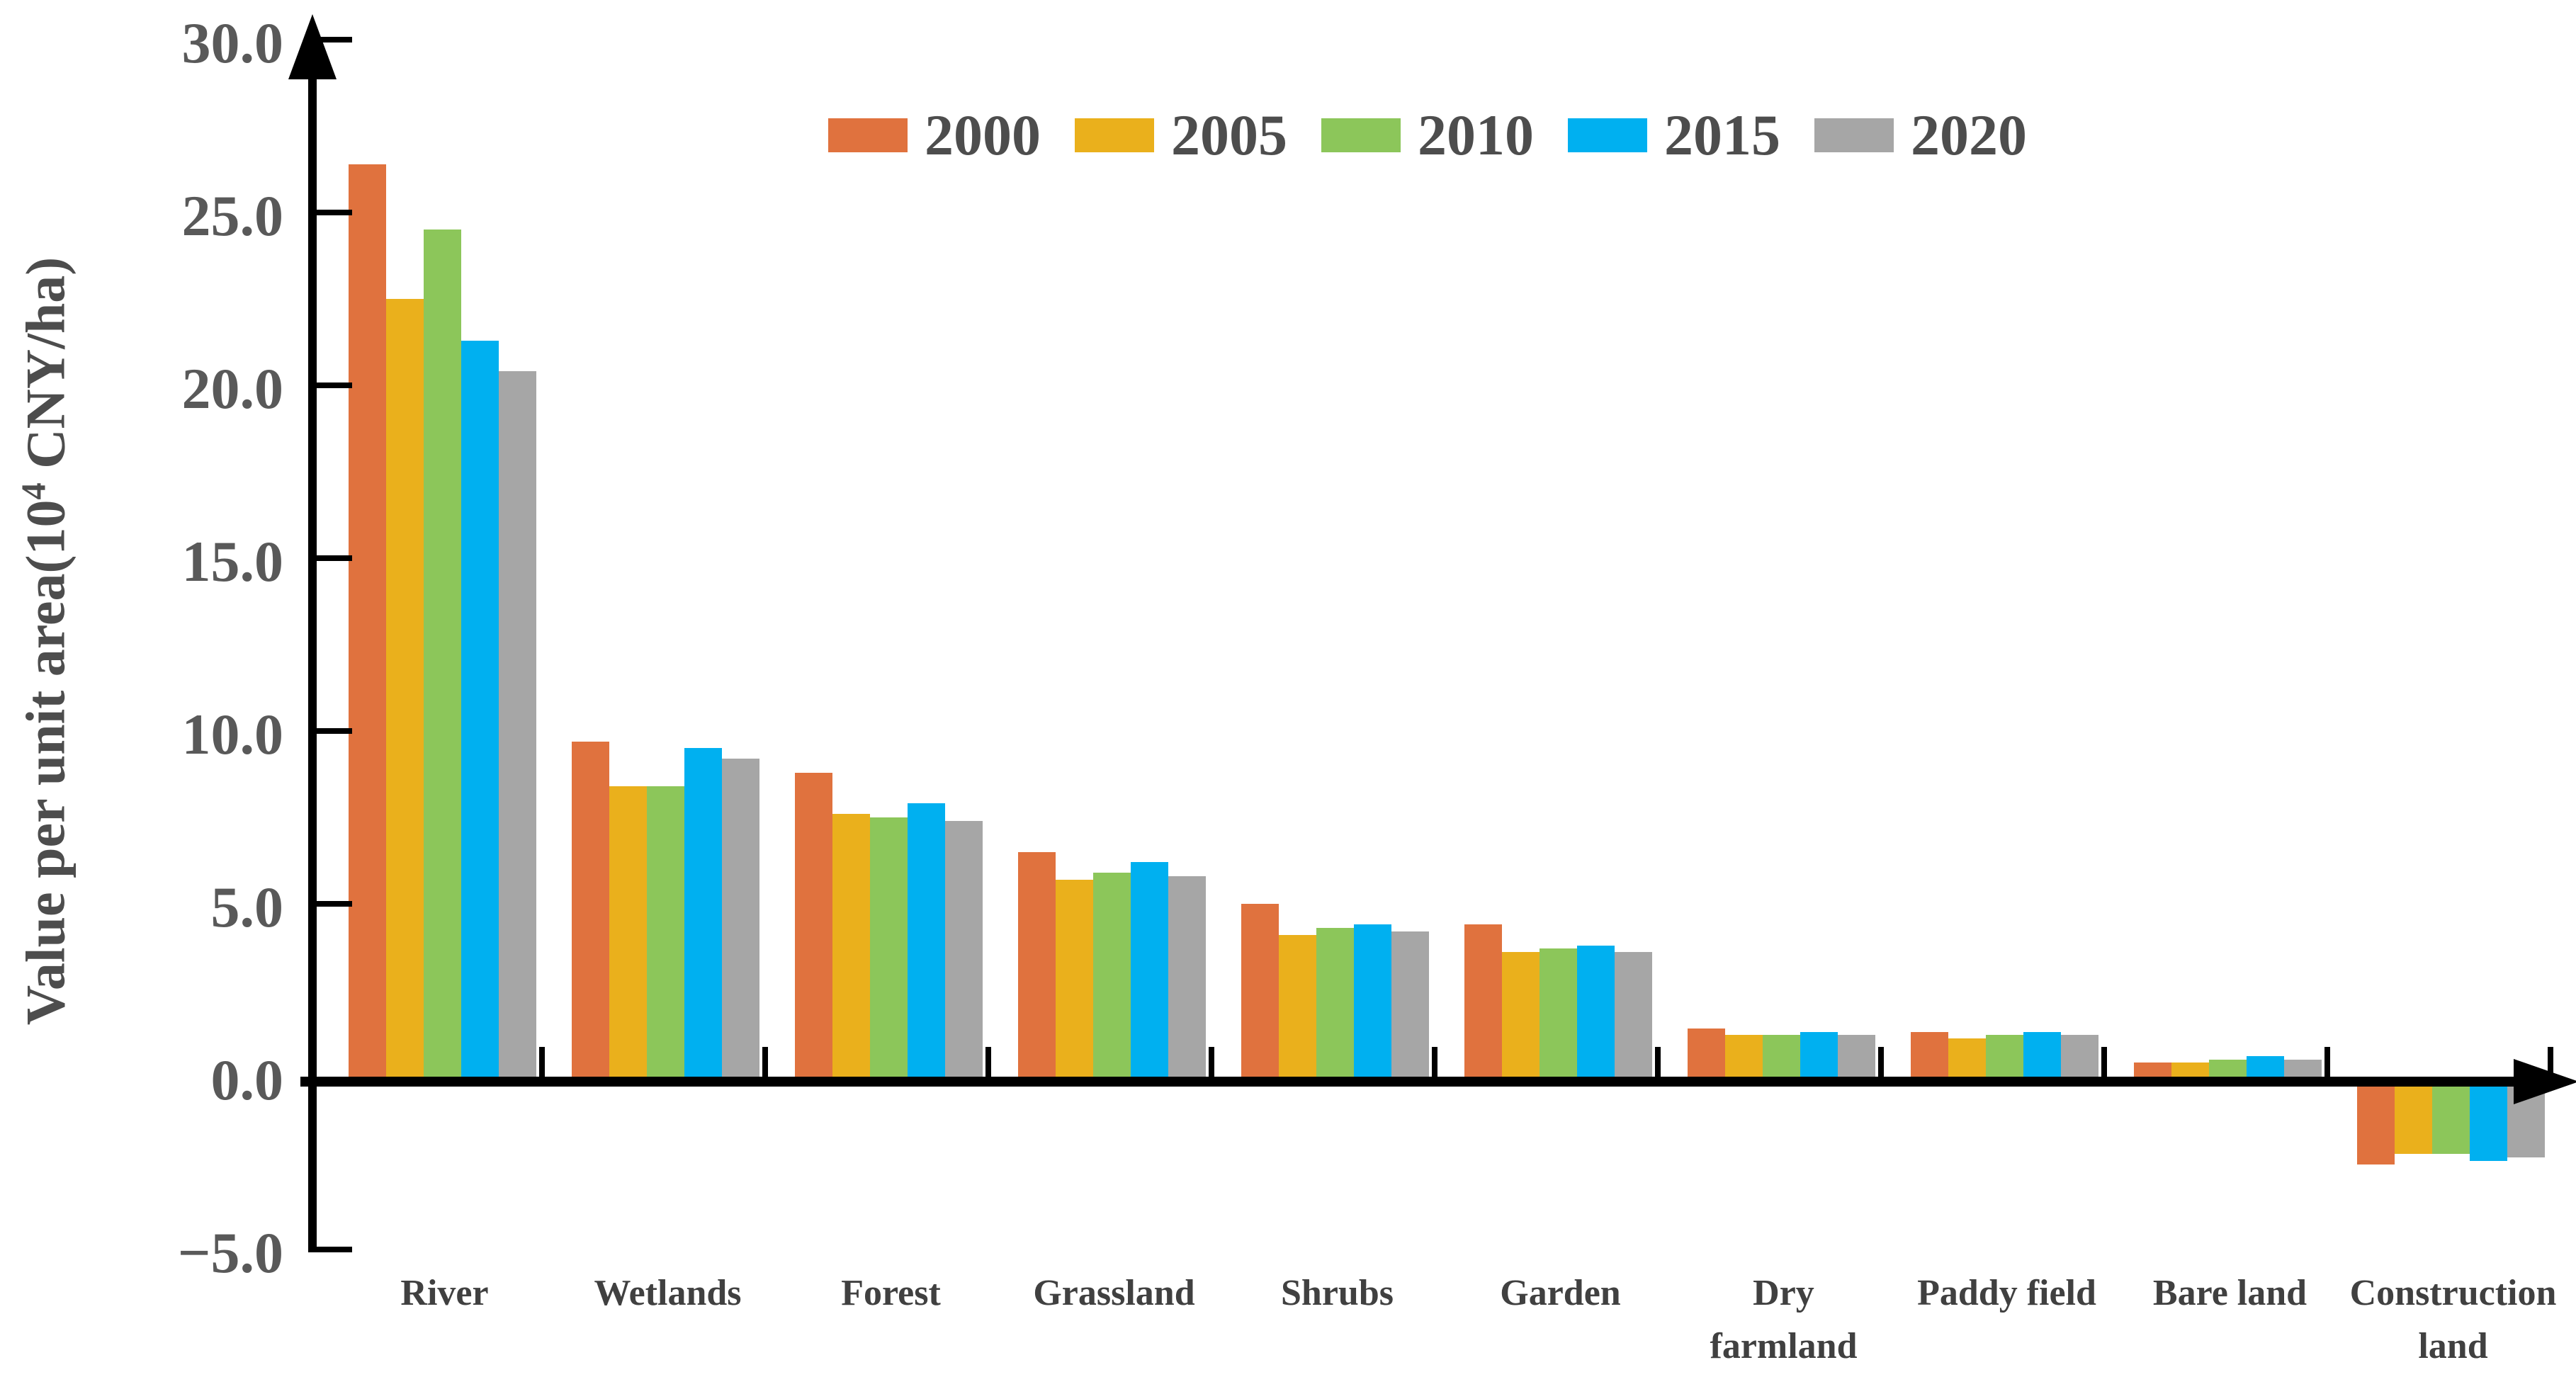 Image resolution: width=2576 pixels, height=1377 pixels. What do you see at coordinates (2004, 1056) in the screenshot?
I see `bar-2010-paddy-field` at bounding box center [2004, 1056].